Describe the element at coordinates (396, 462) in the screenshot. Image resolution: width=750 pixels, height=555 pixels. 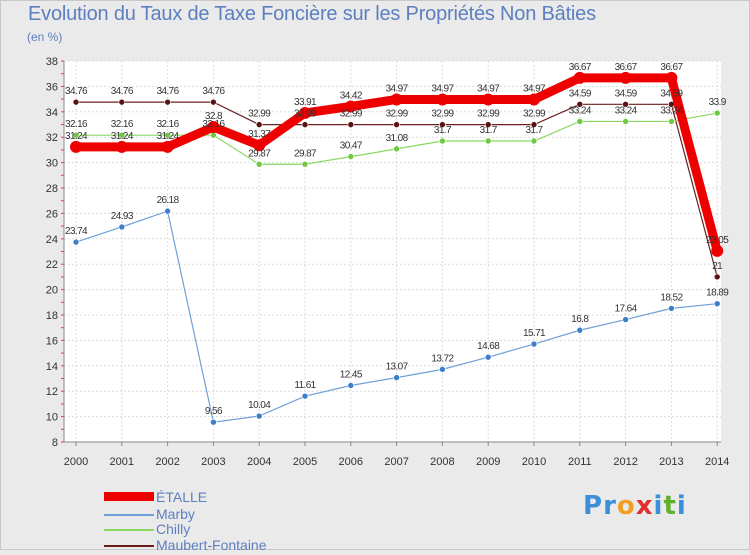
I see `x-tick-label: 2007` at that location.